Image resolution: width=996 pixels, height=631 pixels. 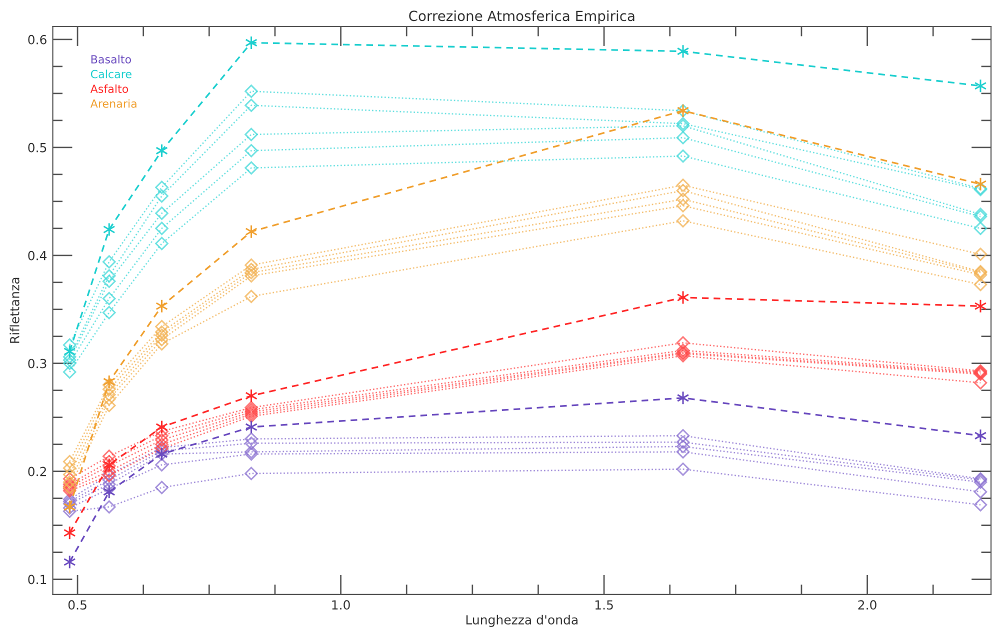 What do you see at coordinates (37, 579) in the screenshot?
I see `y-tick-label: 0.1` at bounding box center [37, 579].